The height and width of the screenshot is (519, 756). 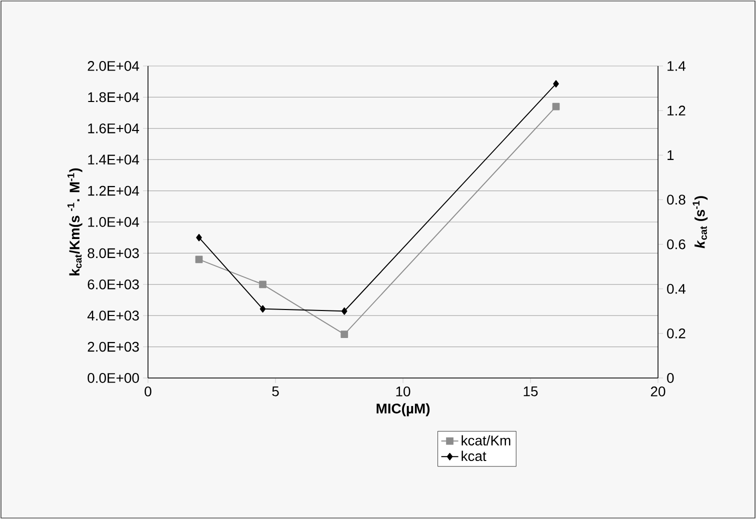 What do you see at coordinates (74, 222) in the screenshot?
I see `y-axis-title: k$_{cat}$/Km(s $^{-1}$. M$^{-1}$)` at bounding box center [74, 222].